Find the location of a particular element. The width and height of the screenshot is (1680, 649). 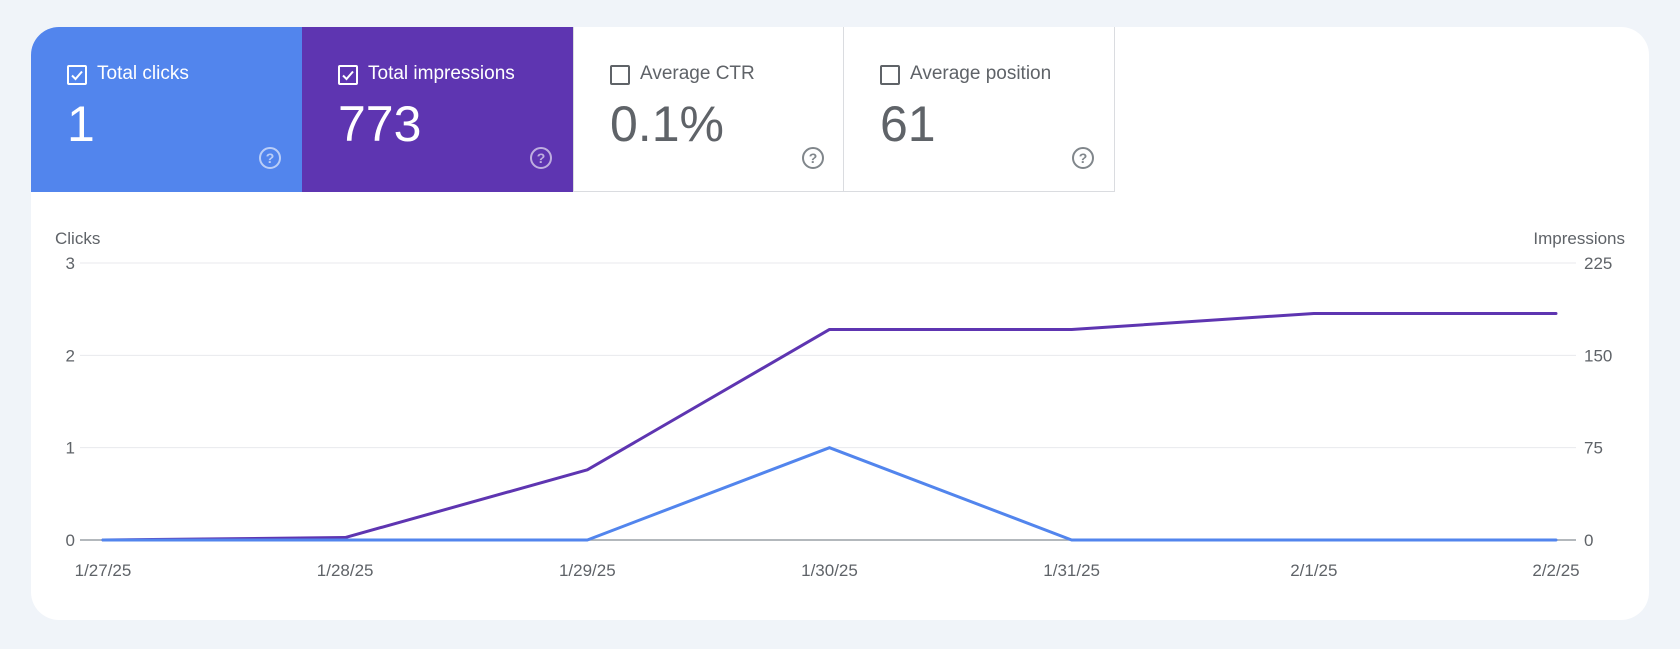

left-axis-tick-label: 1 is located at coordinates (70, 448).